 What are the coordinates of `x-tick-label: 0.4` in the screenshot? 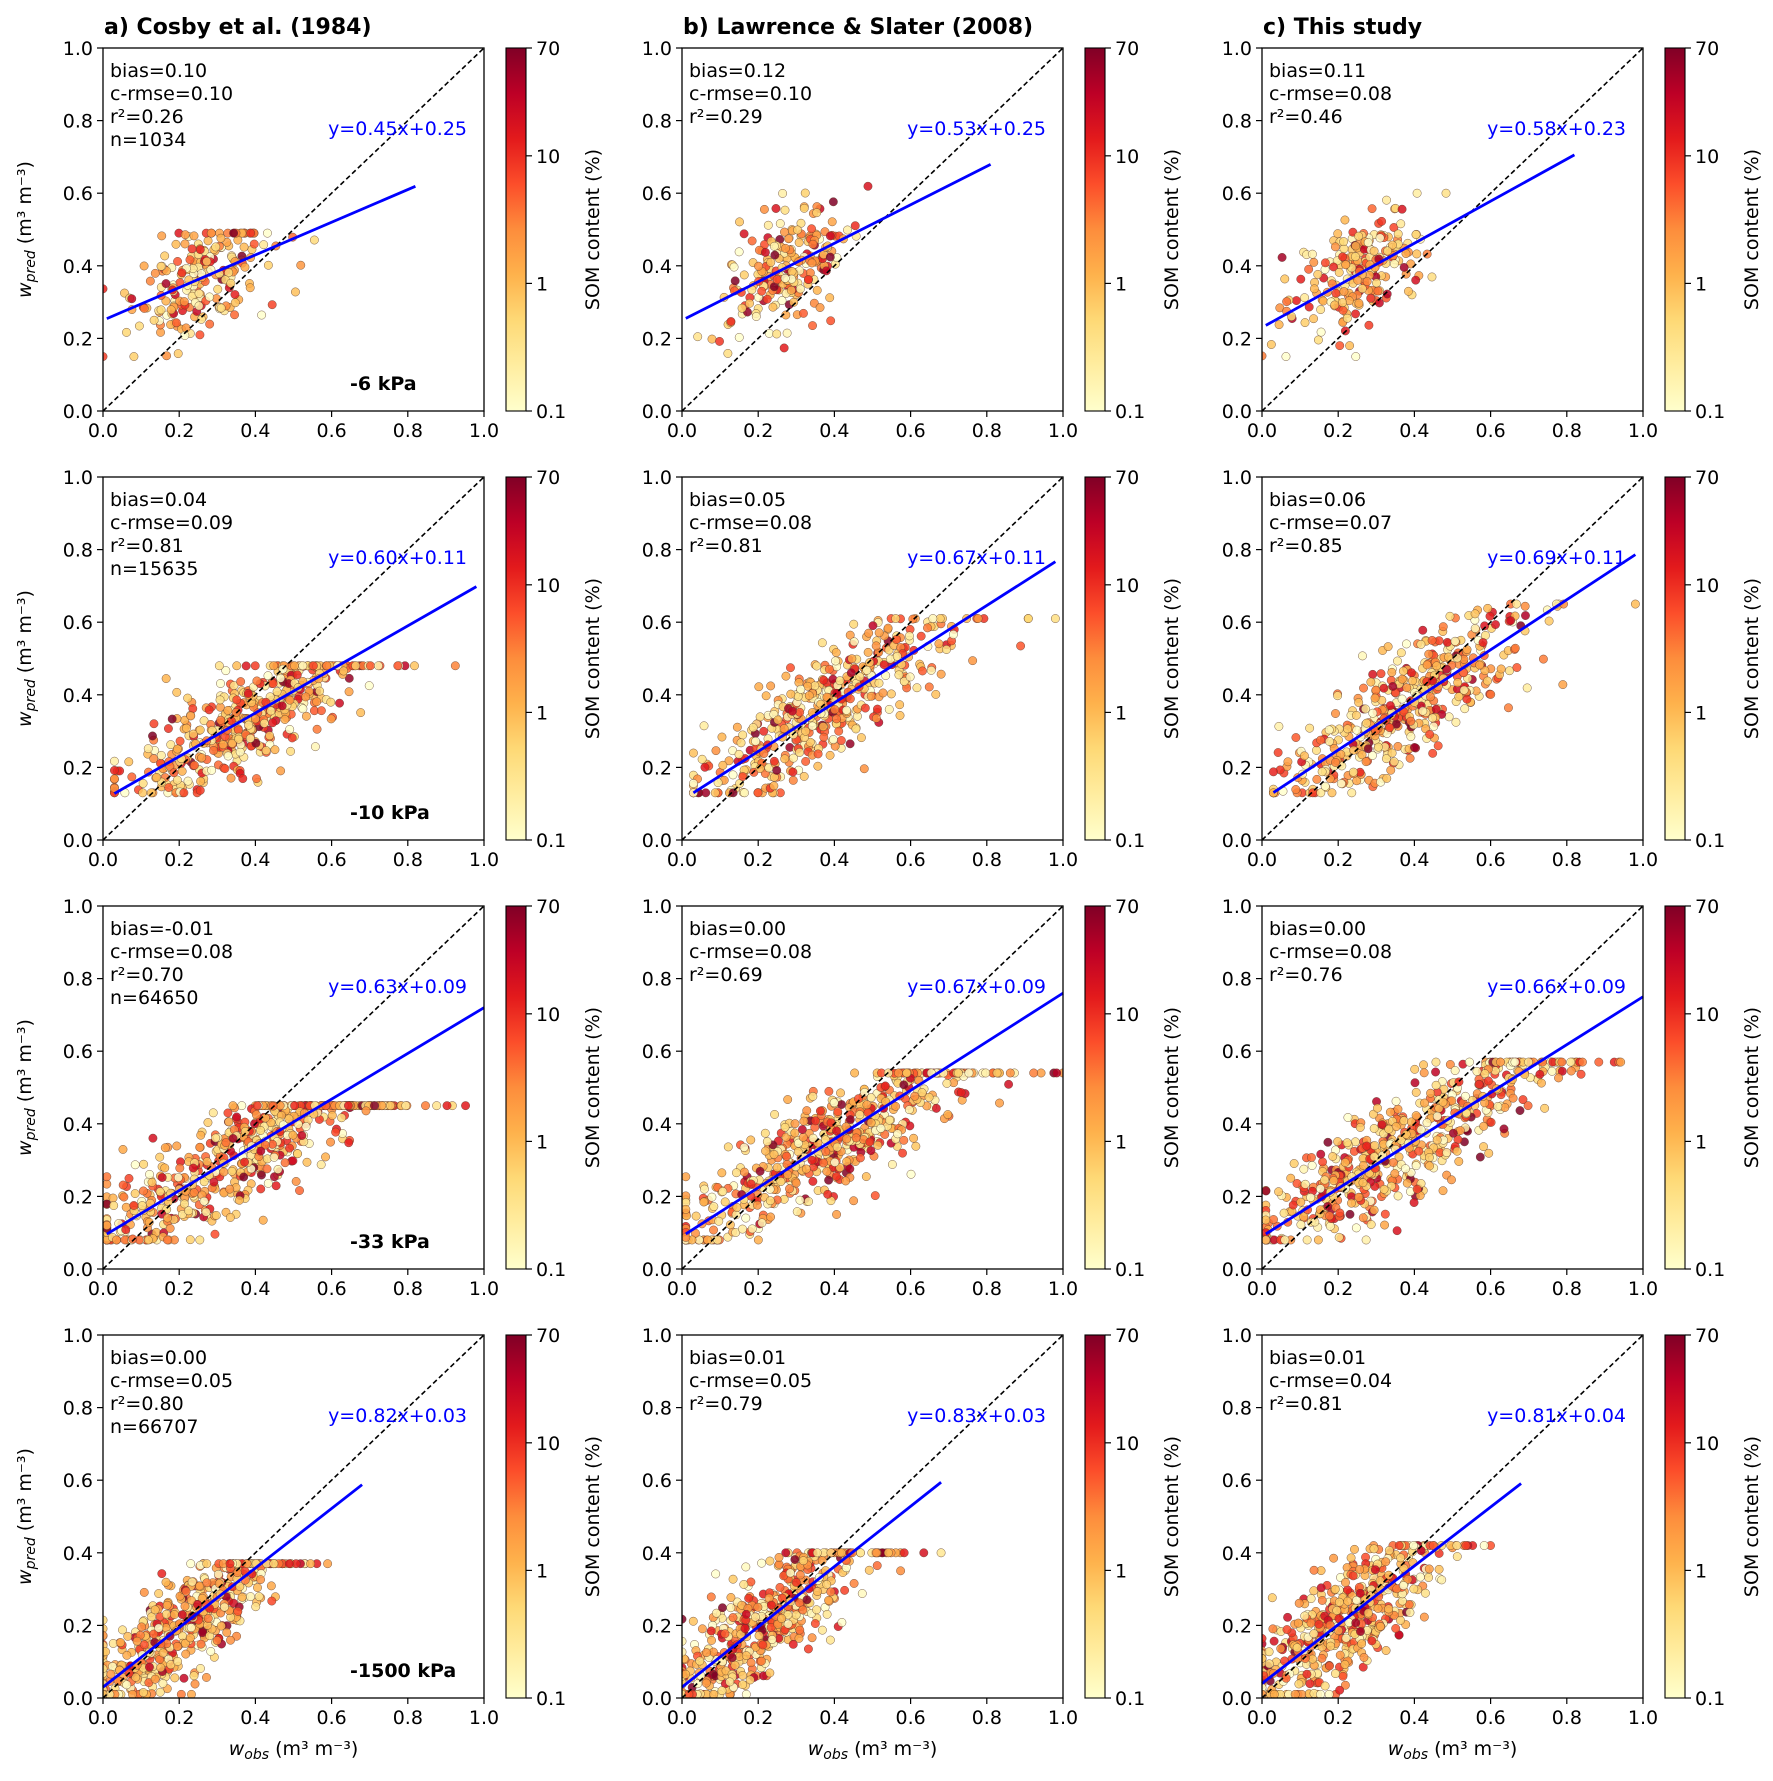 It's located at (1414, 431).